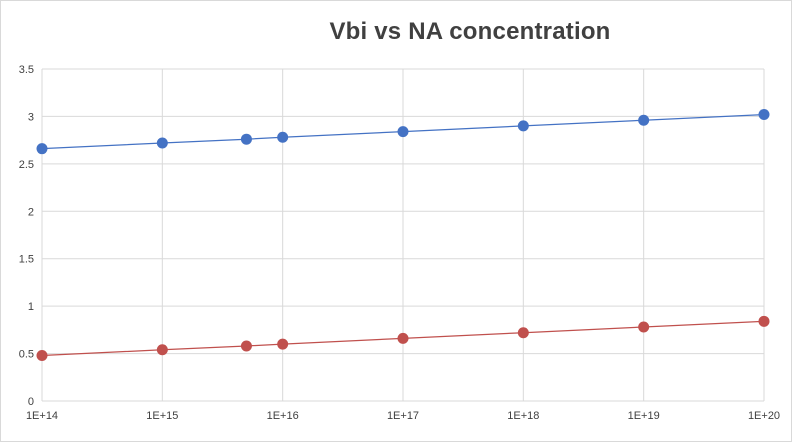 This screenshot has height=442, width=792. What do you see at coordinates (764, 416) in the screenshot?
I see `x-tick-label: 1E+20` at bounding box center [764, 416].